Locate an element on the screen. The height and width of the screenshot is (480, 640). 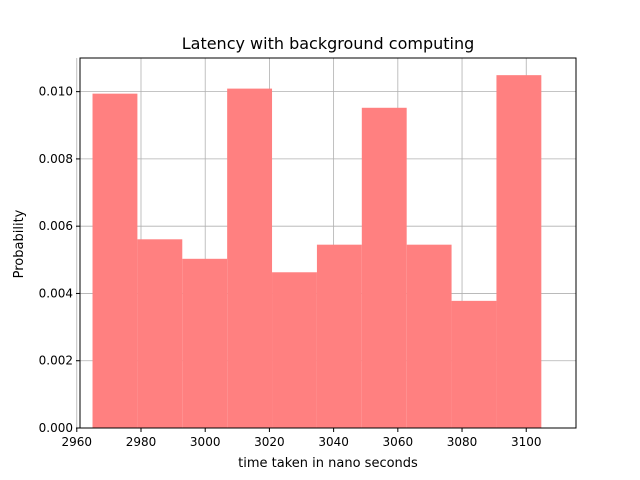
y-tick-label: 0.010 is located at coordinates (56, 92).